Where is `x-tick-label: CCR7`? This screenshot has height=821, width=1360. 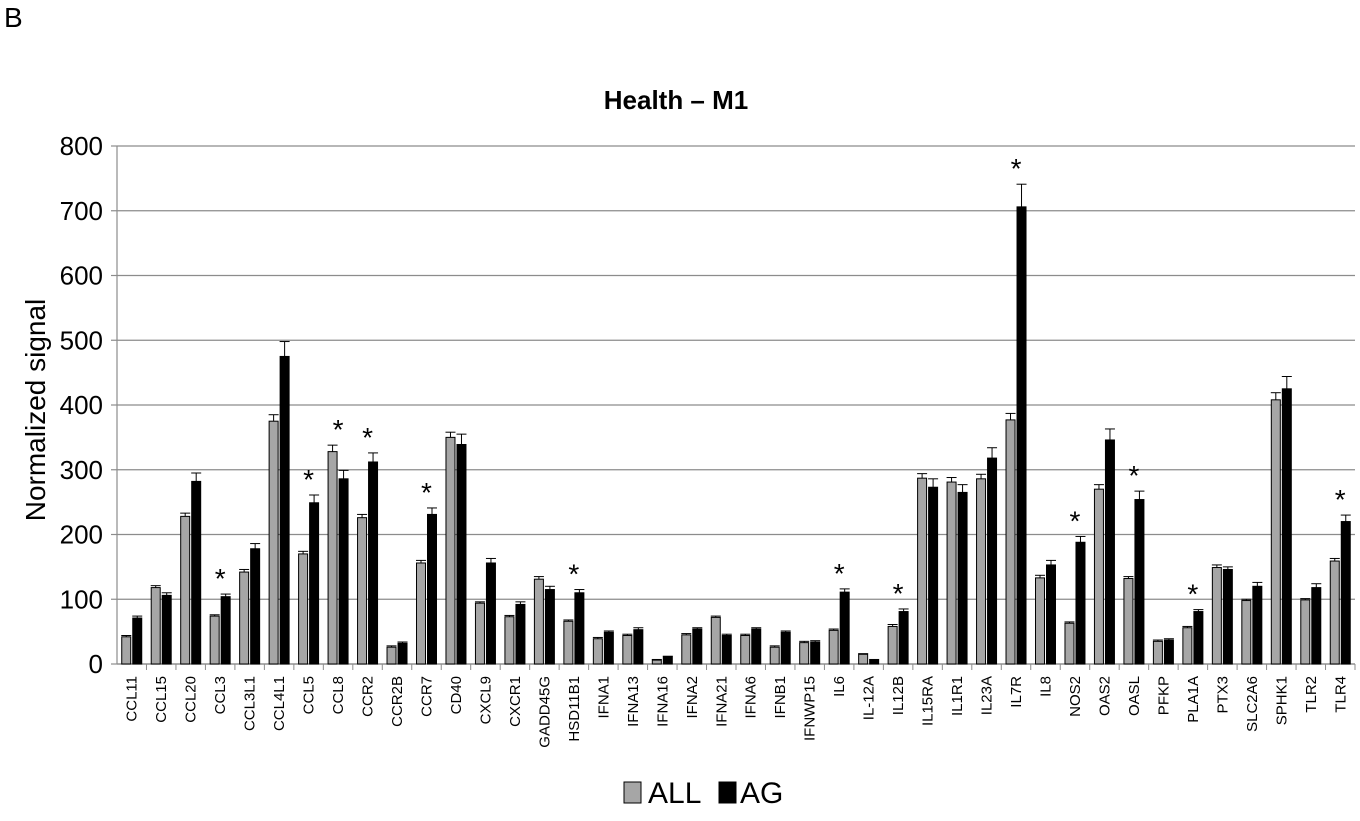
x-tick-label: CCR7 is located at coordinates (427, 696).